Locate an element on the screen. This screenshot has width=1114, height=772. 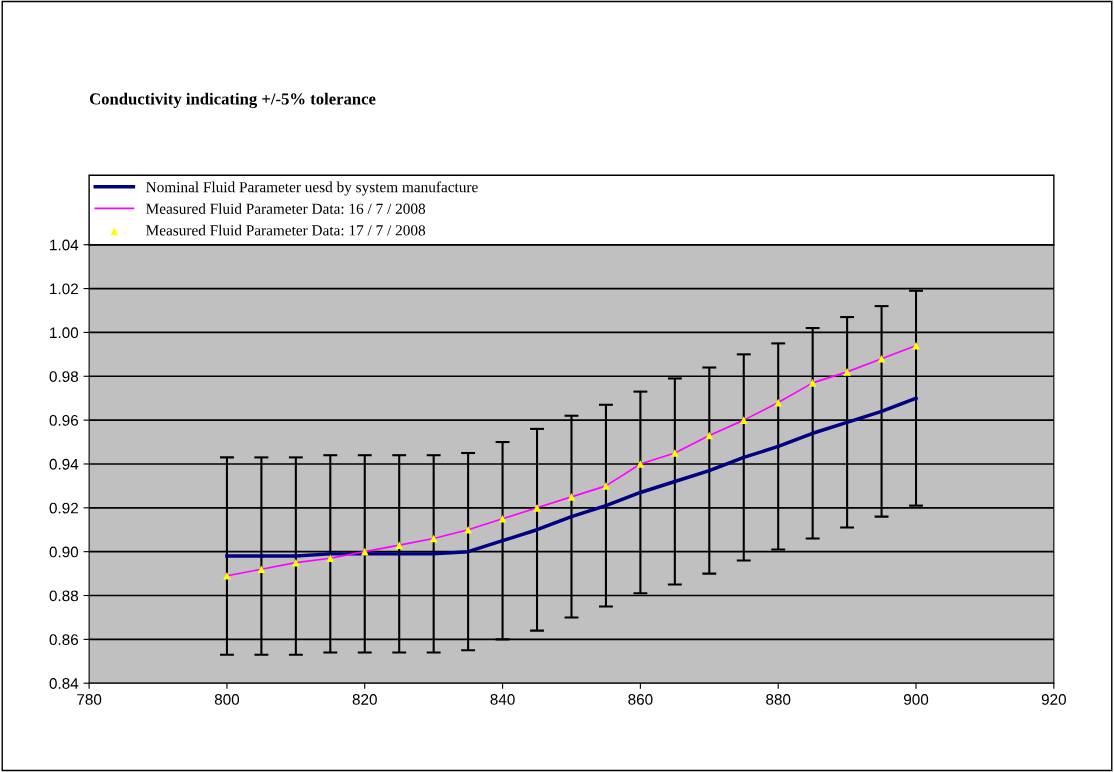
y-tick-label: 0.84 is located at coordinates (64, 683).